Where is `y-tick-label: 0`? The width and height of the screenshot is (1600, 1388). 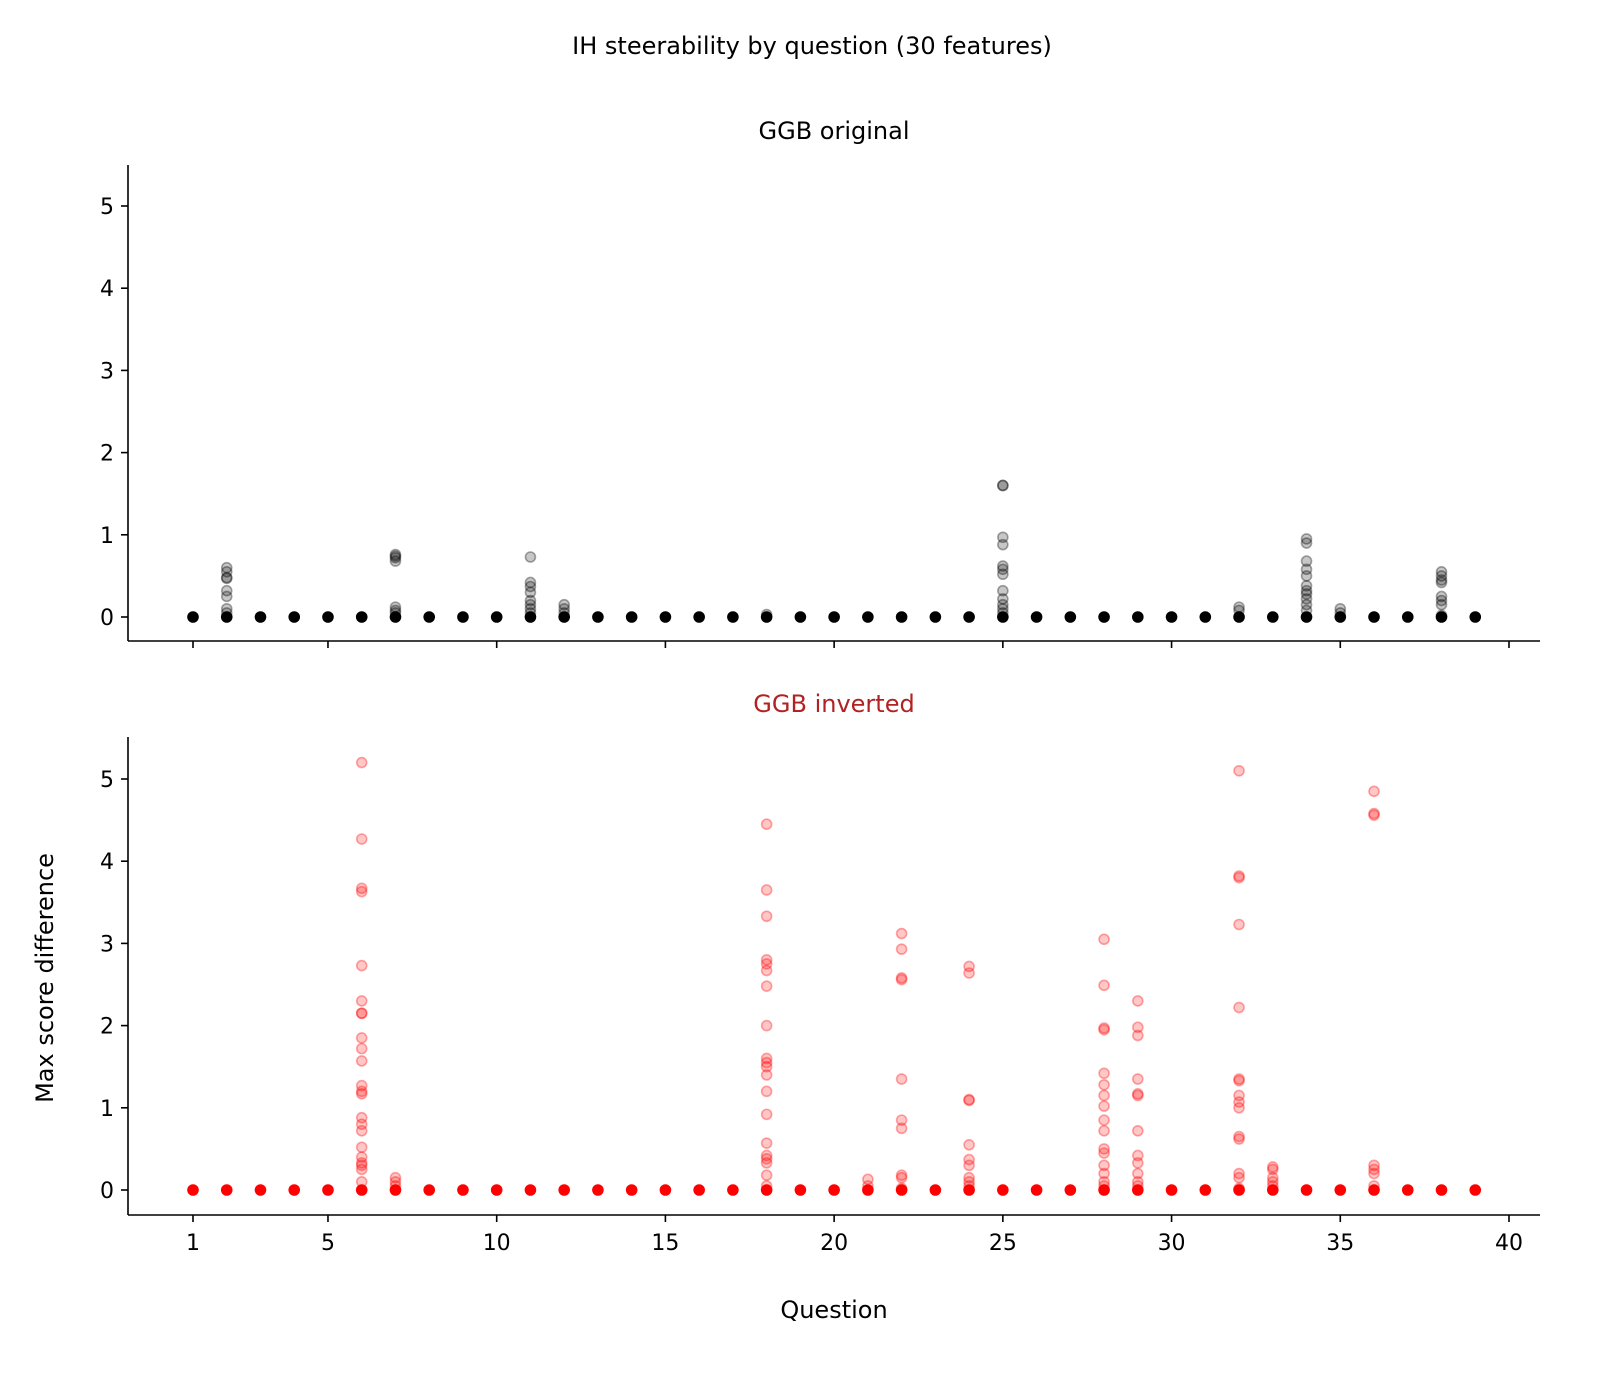
y-tick-label: 0 is located at coordinates (107, 1191).